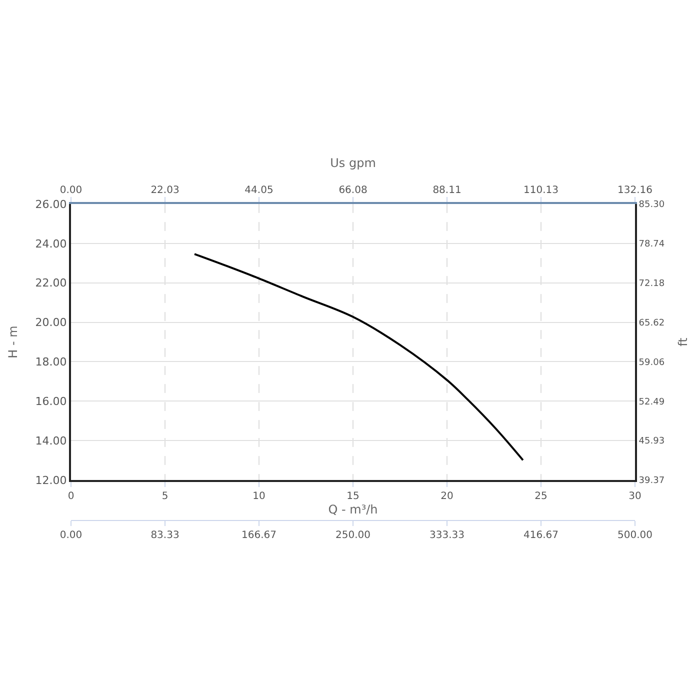 The image size is (700, 700). Describe the element at coordinates (51, 243) in the screenshot. I see `y-tick-label: 24.00` at that location.